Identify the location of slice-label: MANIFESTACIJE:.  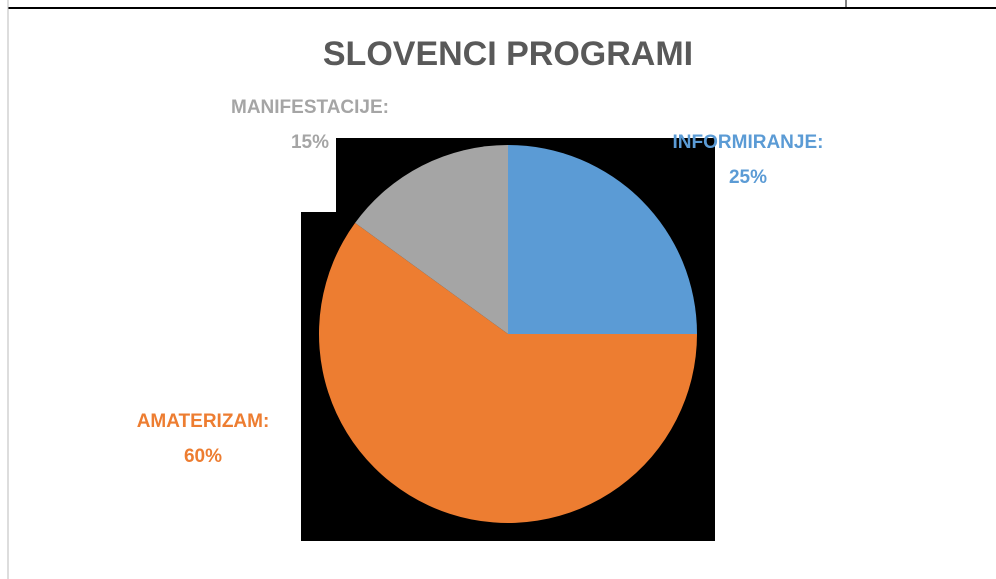
(310, 107).